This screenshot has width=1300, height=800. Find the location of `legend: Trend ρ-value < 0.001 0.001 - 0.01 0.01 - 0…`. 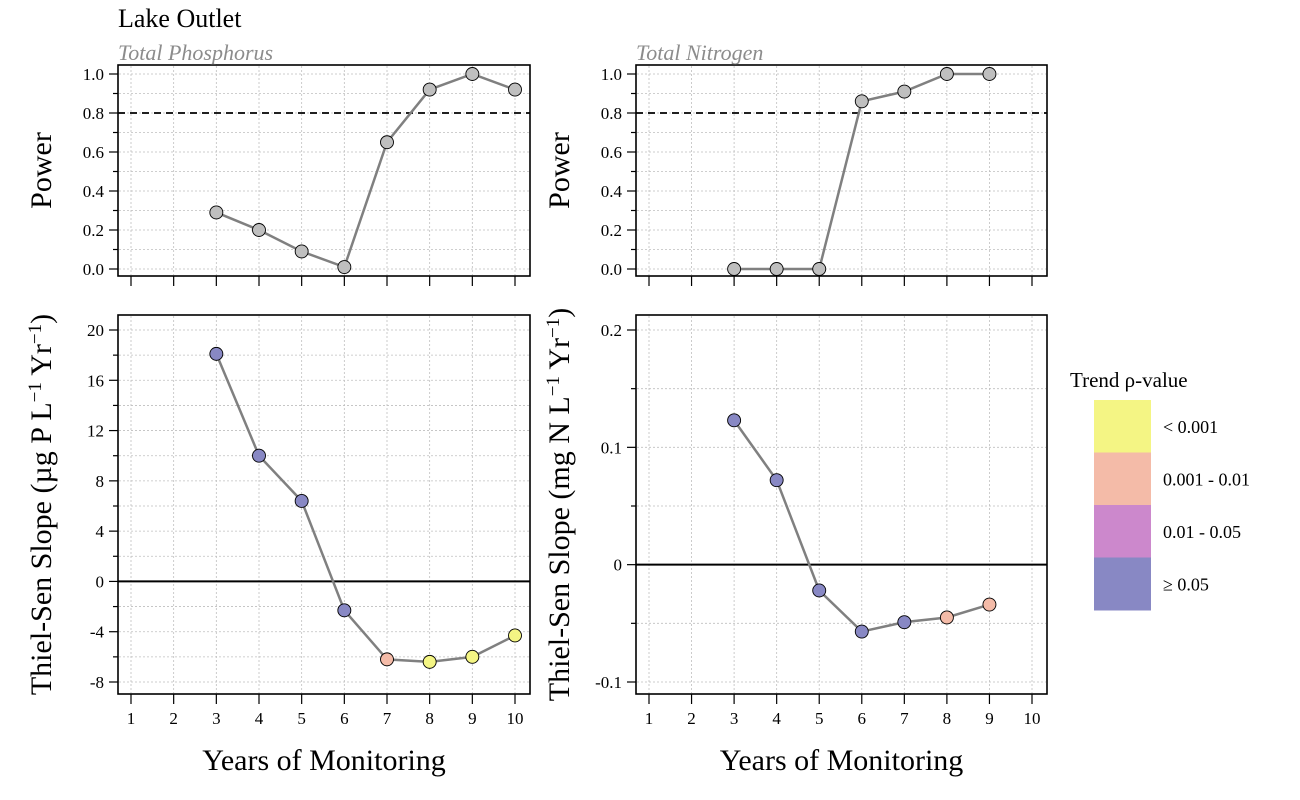

legend: Trend ρ-value < 0.001 0.001 - 0.01 0.01 - 0… is located at coordinates (1160, 489).